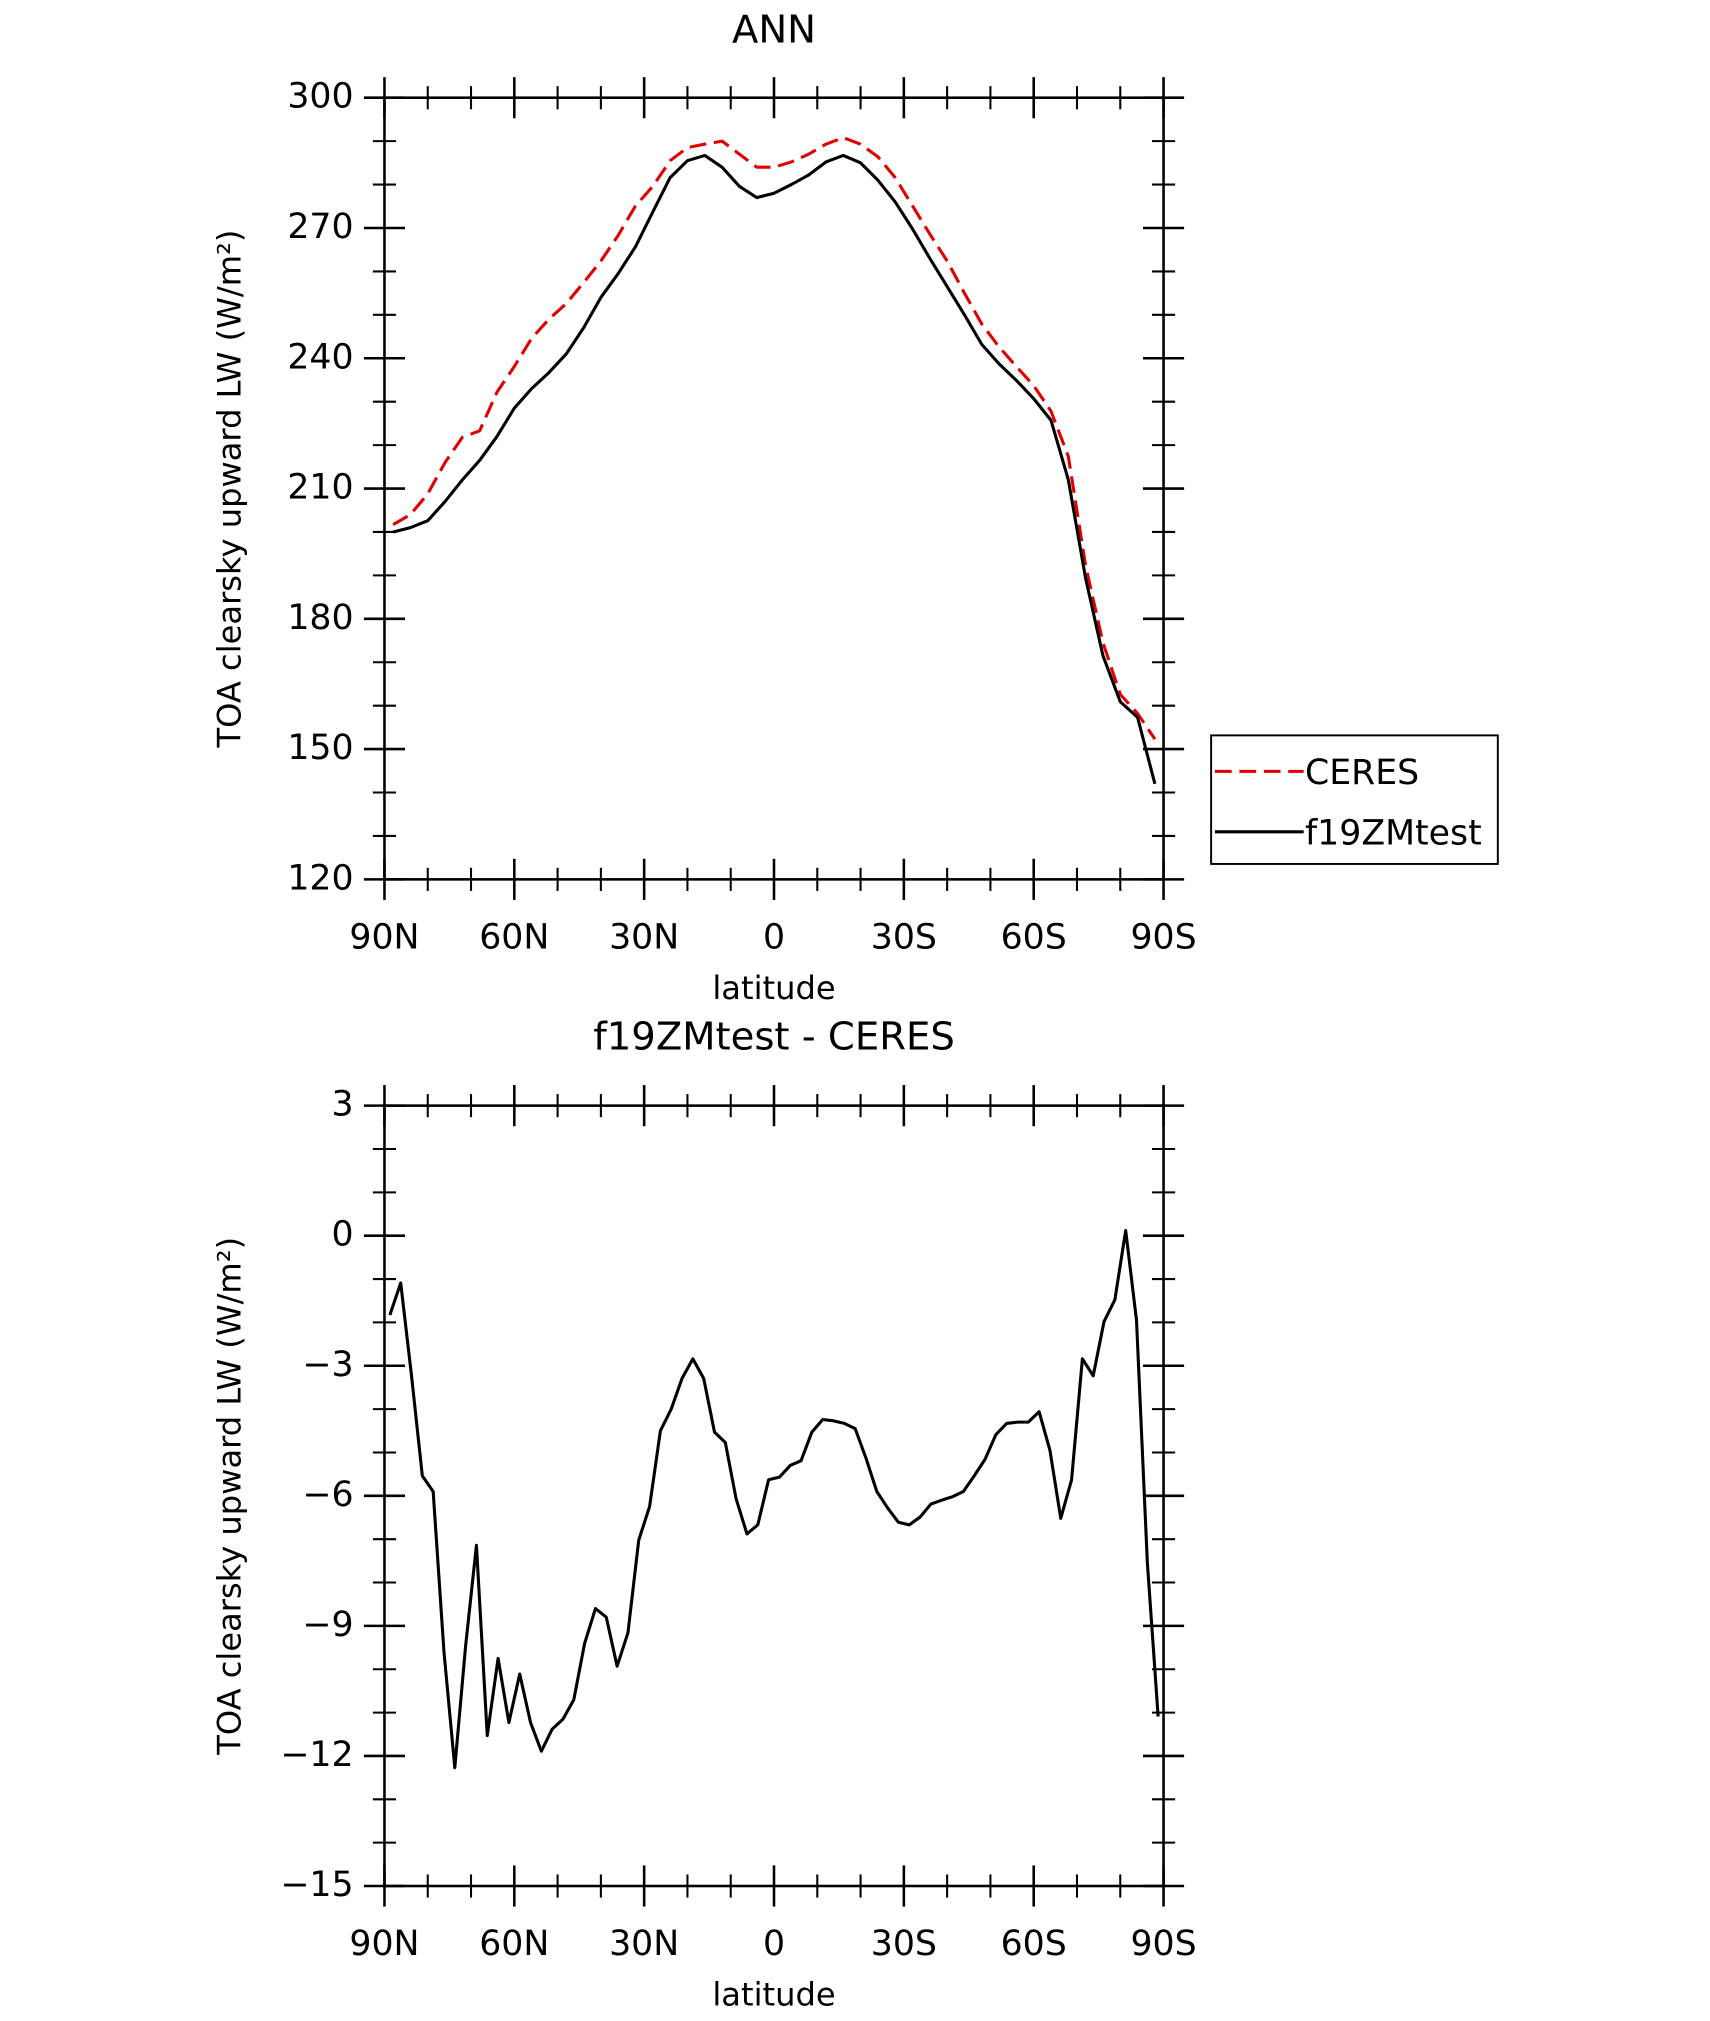 The width and height of the screenshot is (1710, 2021). What do you see at coordinates (327, 1365) in the screenshot?
I see `y-tick-label: −3` at bounding box center [327, 1365].